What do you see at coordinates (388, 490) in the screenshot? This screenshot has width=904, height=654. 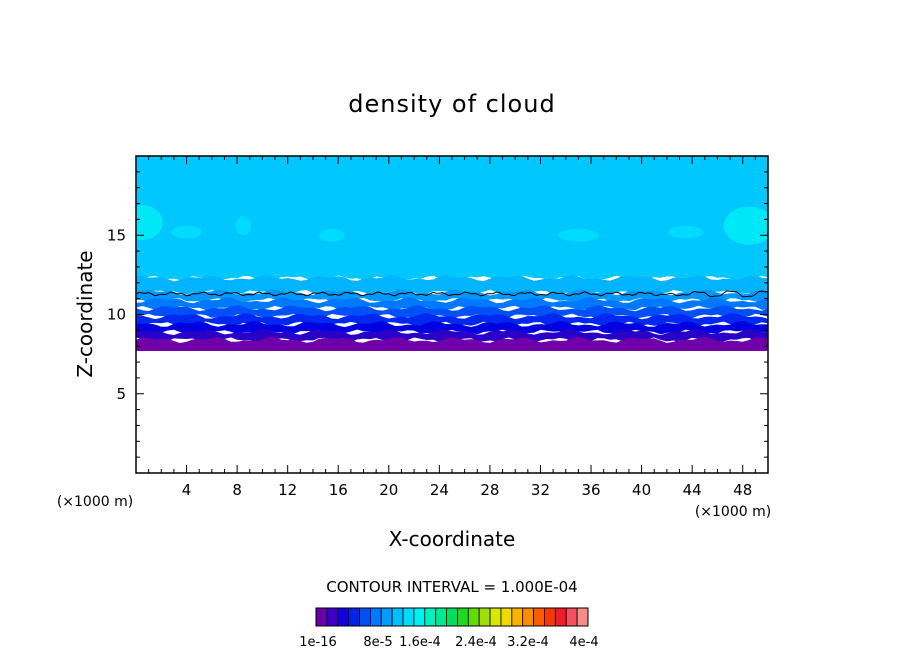 I see `x-tick-label: 20` at bounding box center [388, 490].